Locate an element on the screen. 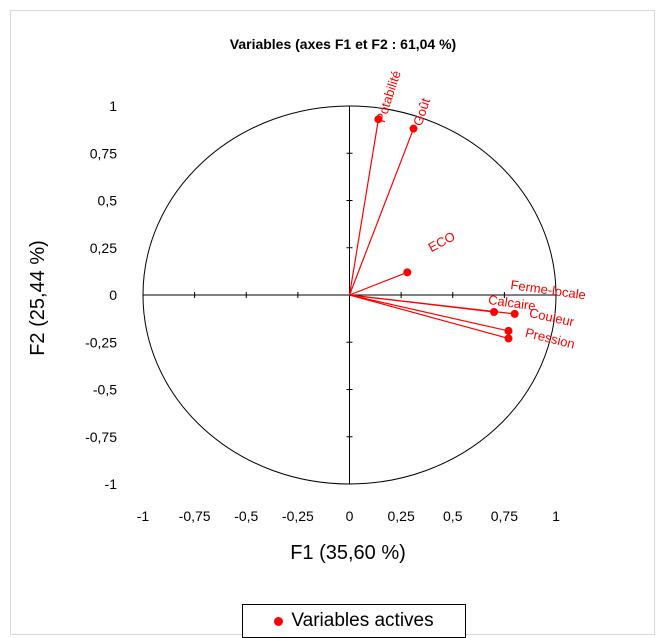 The width and height of the screenshot is (667, 638). legend: Variables actives is located at coordinates (354, 621).